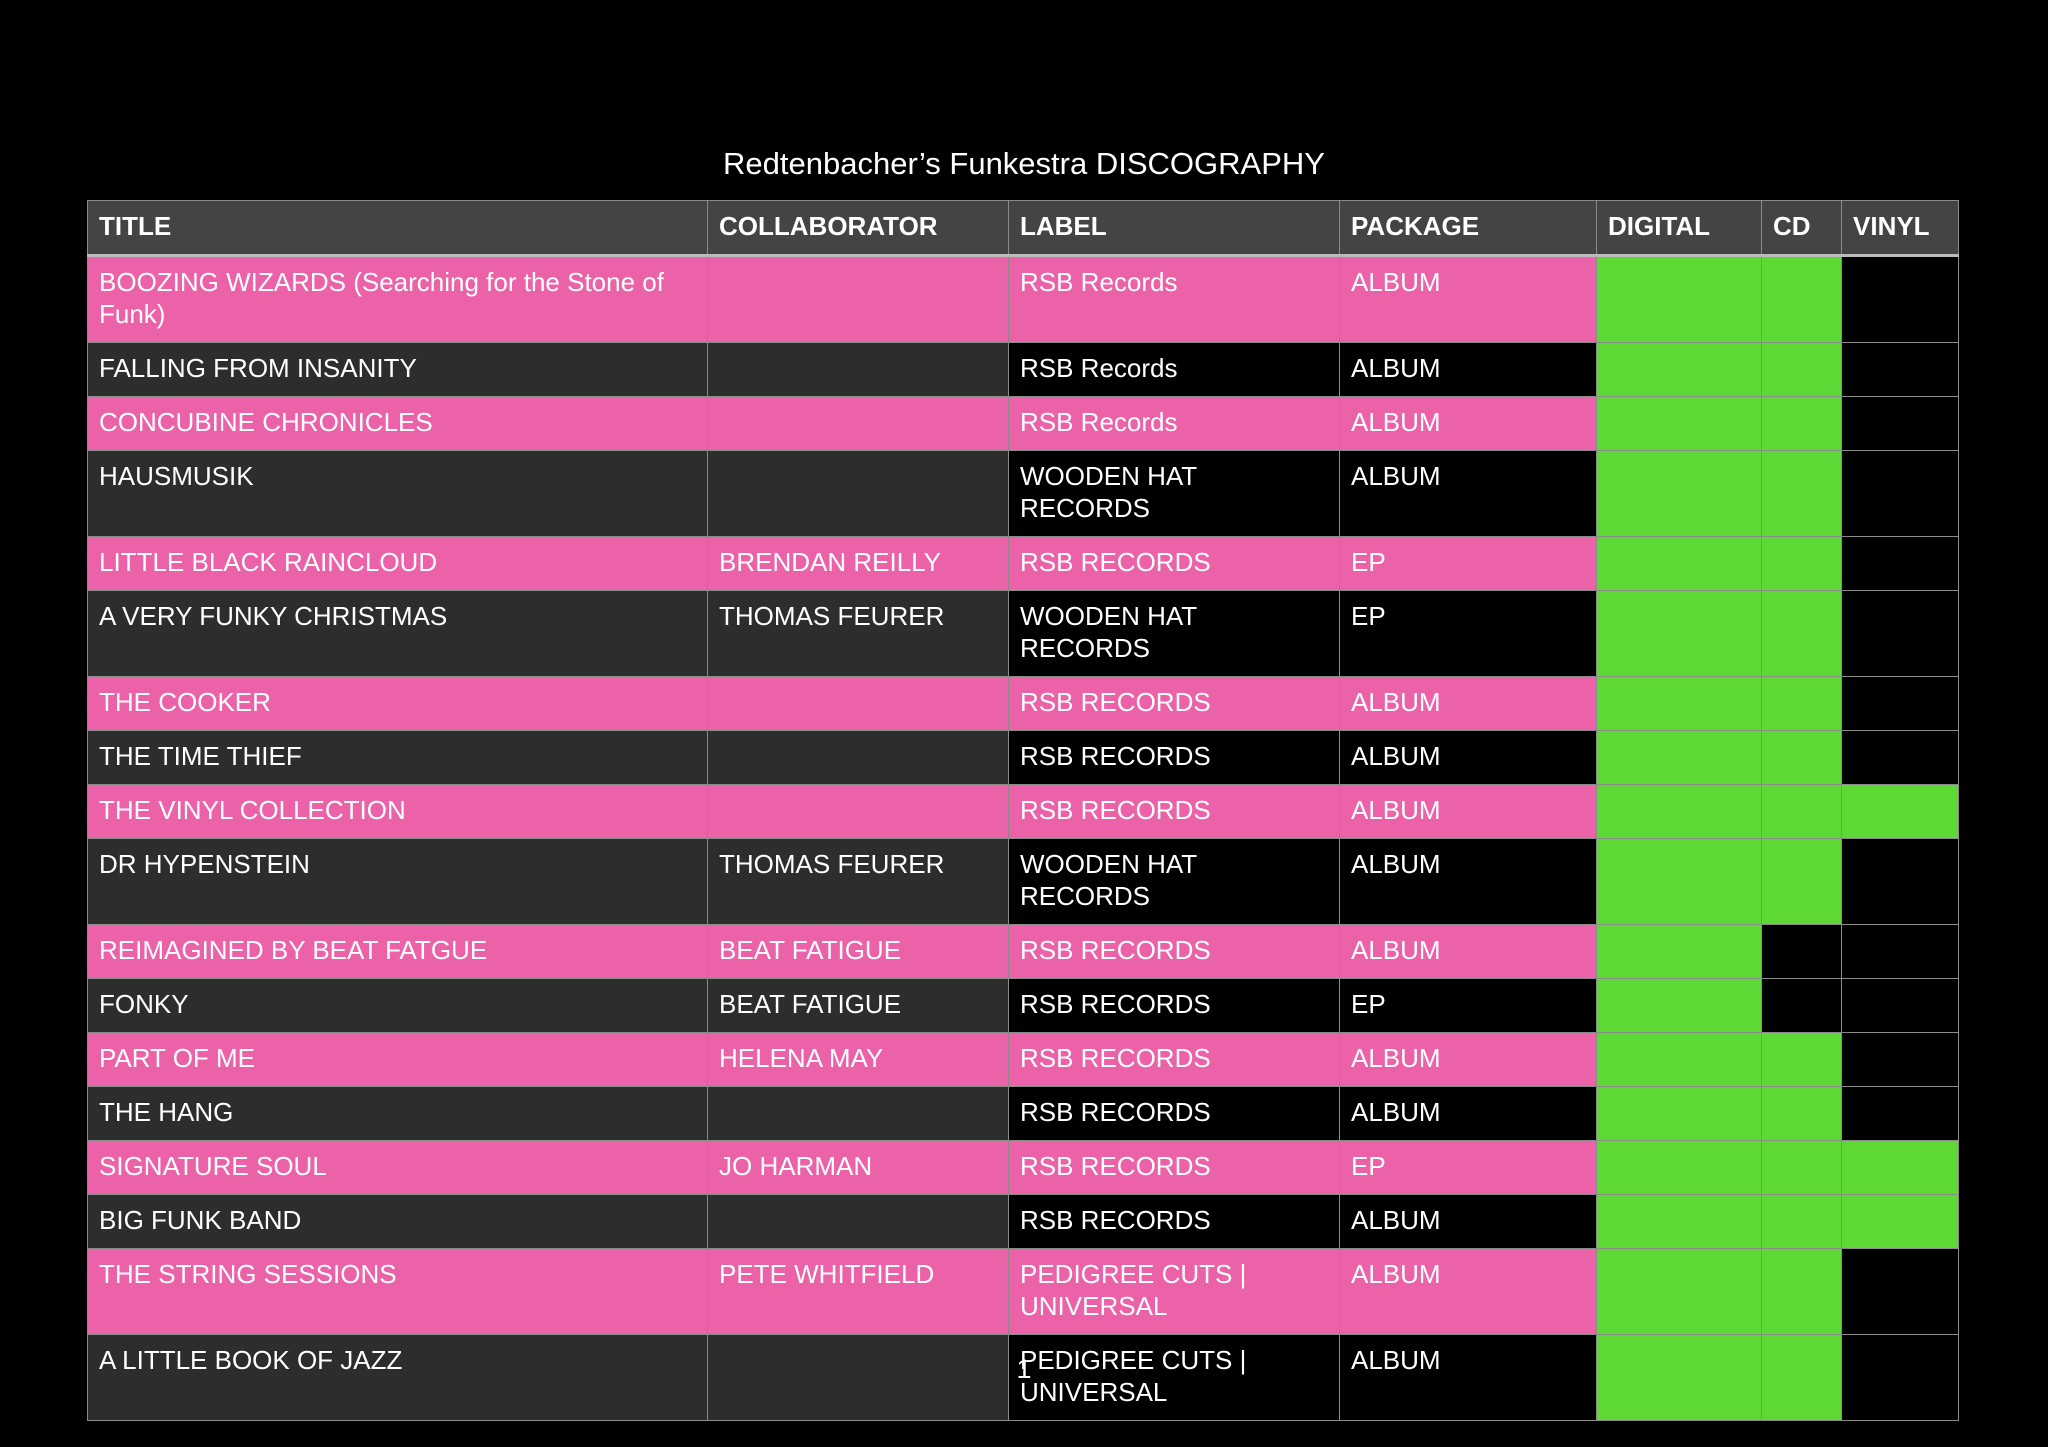 This screenshot has width=2048, height=1447. I want to click on title-cell: HAUSMUSIK, so click(397, 493).